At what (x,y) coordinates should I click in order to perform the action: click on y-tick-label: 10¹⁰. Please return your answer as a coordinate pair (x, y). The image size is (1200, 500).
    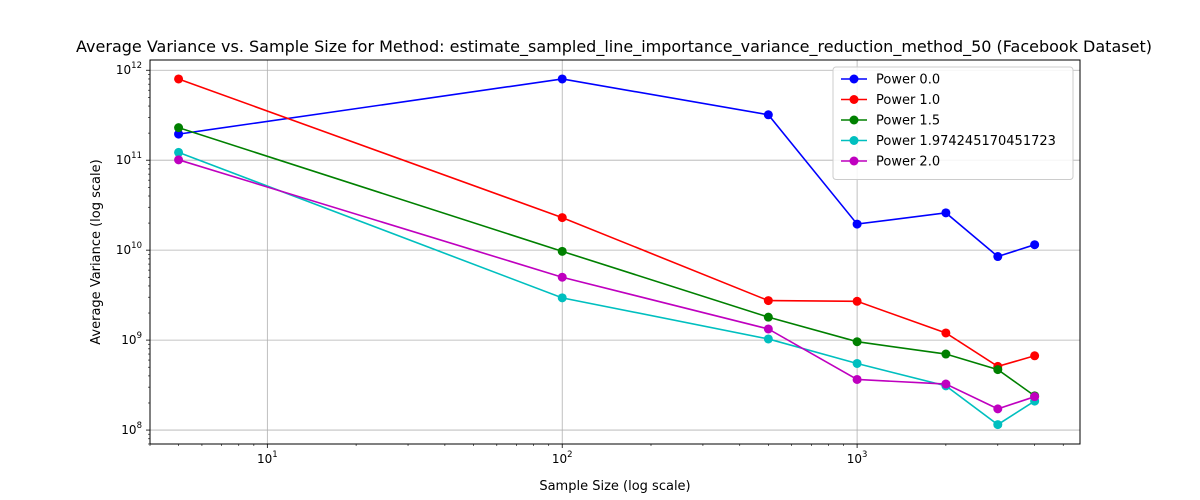
    Looking at the image, I should click on (129, 249).